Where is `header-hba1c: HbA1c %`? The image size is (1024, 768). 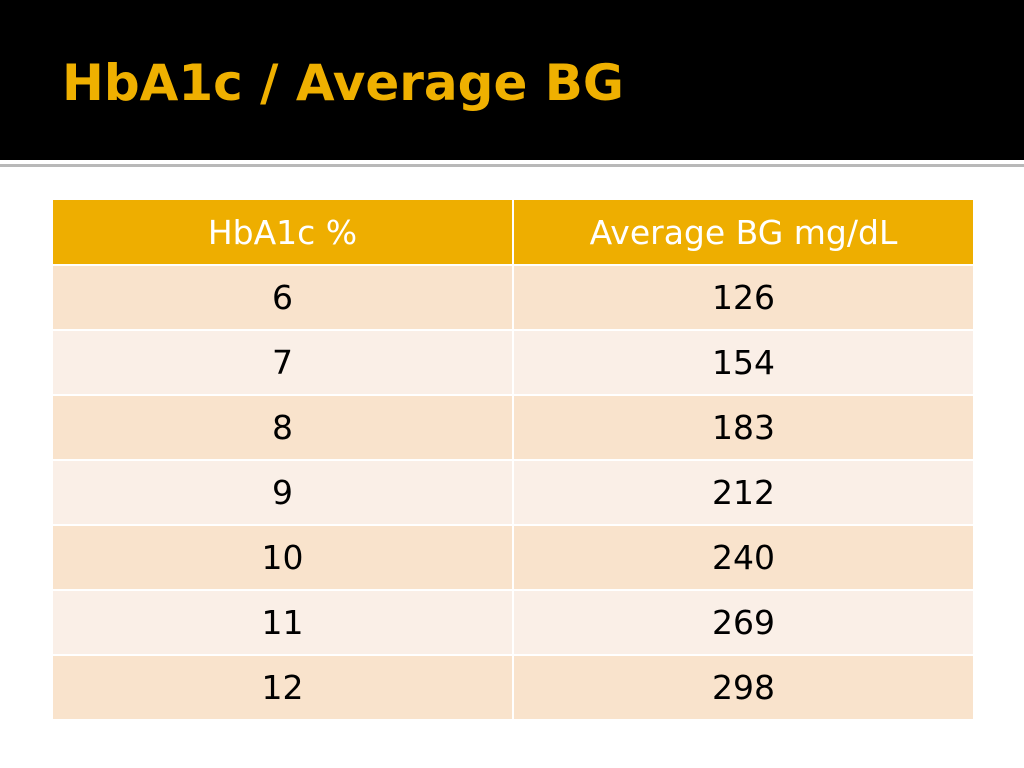 header-hba1c: HbA1c % is located at coordinates (282, 232).